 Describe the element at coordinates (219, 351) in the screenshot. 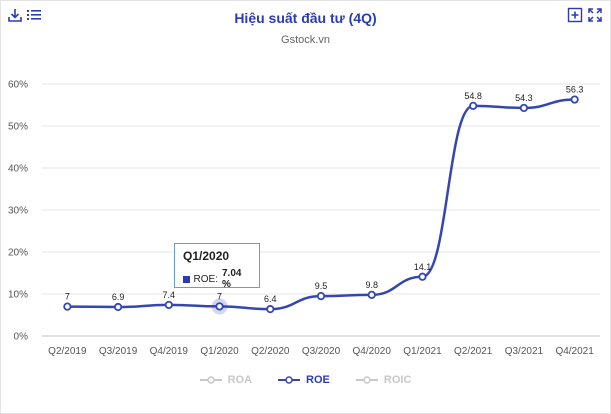

I see `x-tick-label: Q1/2020` at that location.